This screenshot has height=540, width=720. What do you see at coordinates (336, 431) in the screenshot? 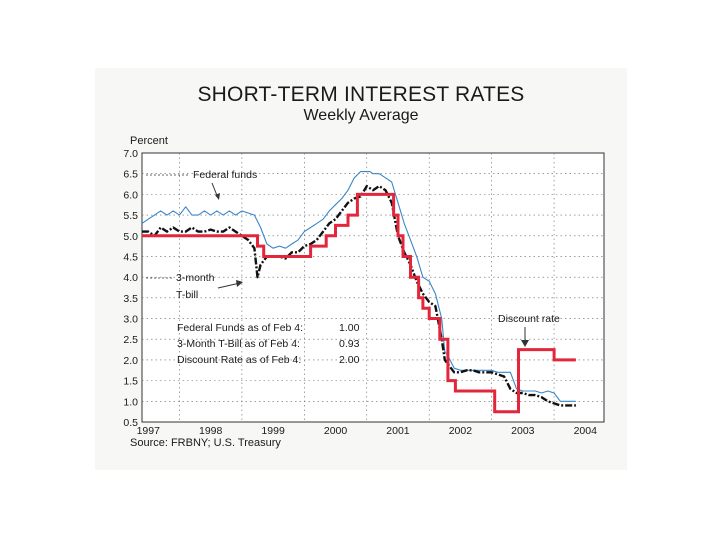
I see `x-tick-label: 2000` at bounding box center [336, 431].